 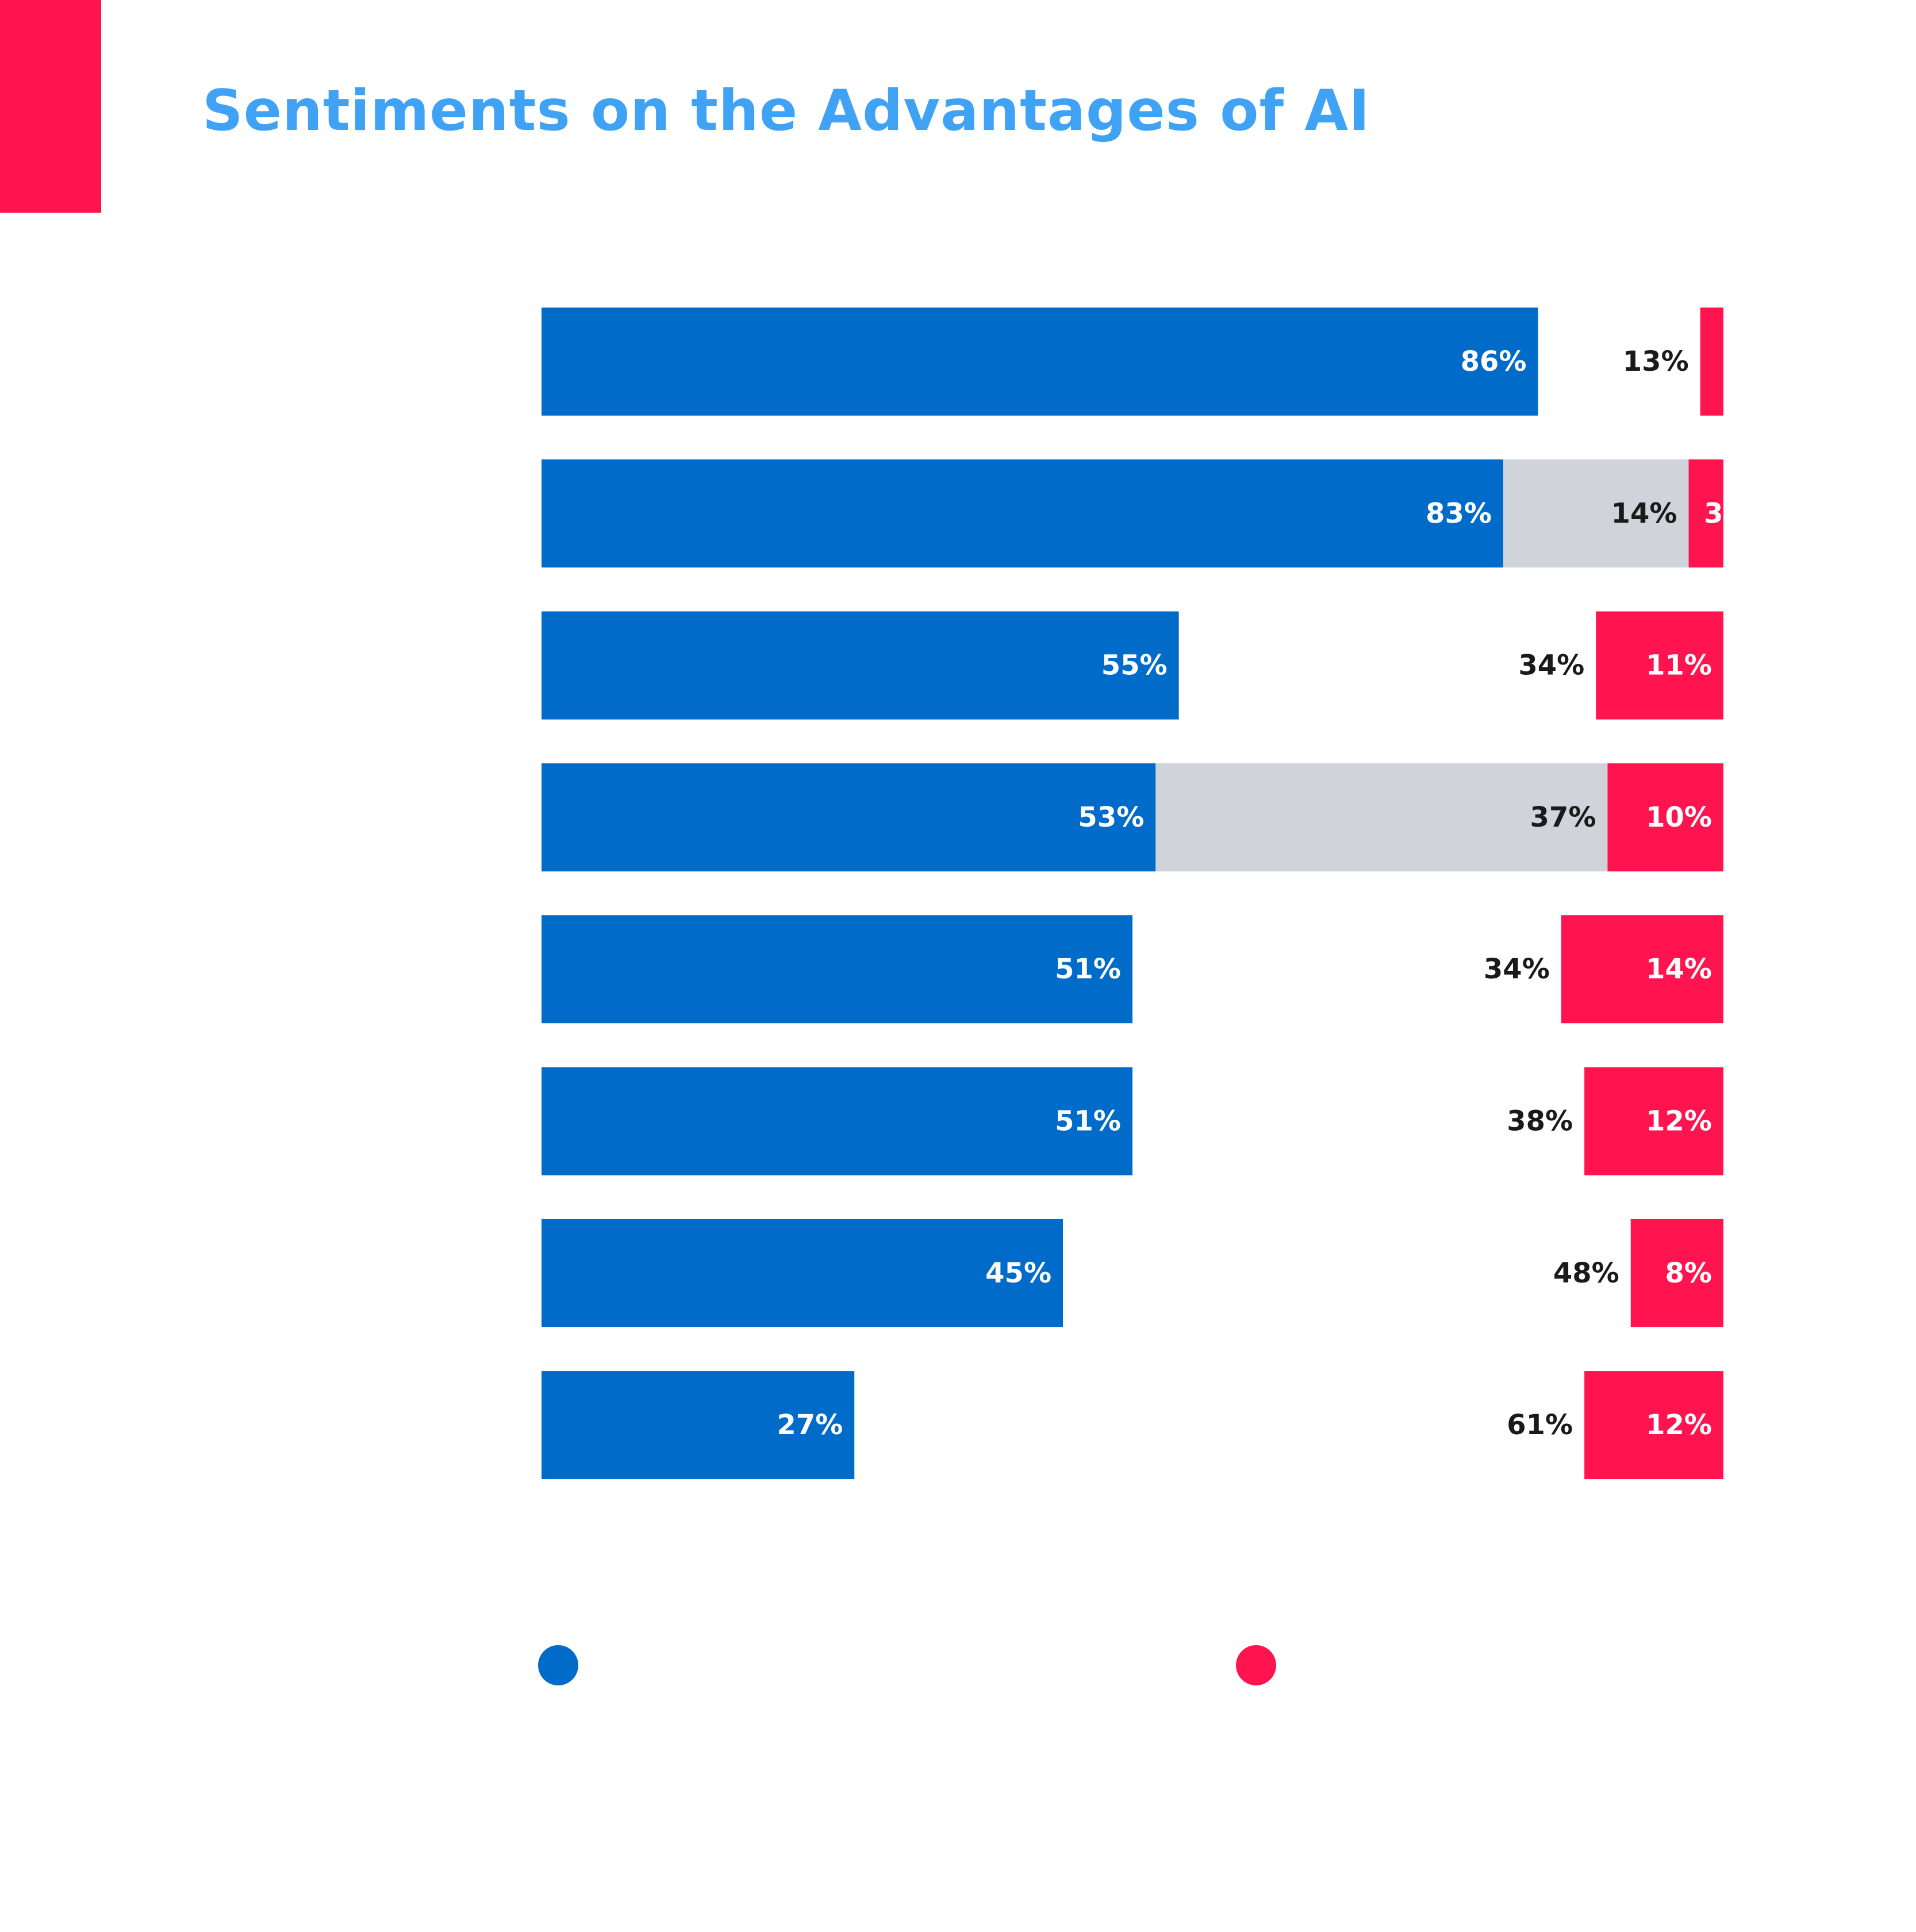 What do you see at coordinates (1679, 817) in the screenshot?
I see `label-negative-4: 10%` at bounding box center [1679, 817].